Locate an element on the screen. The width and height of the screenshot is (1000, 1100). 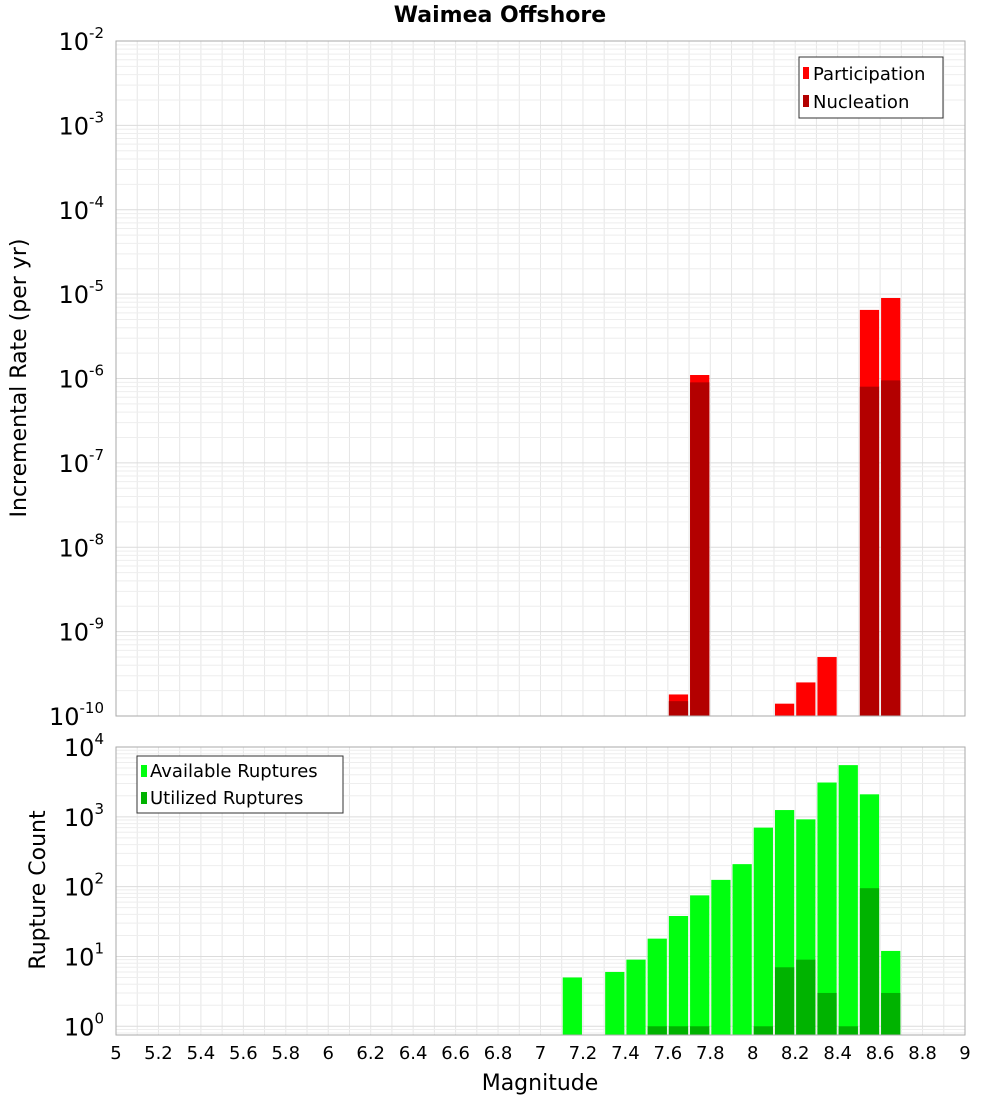
legend-utilized-label: Utilized Ruptures is located at coordinates (226, 798).